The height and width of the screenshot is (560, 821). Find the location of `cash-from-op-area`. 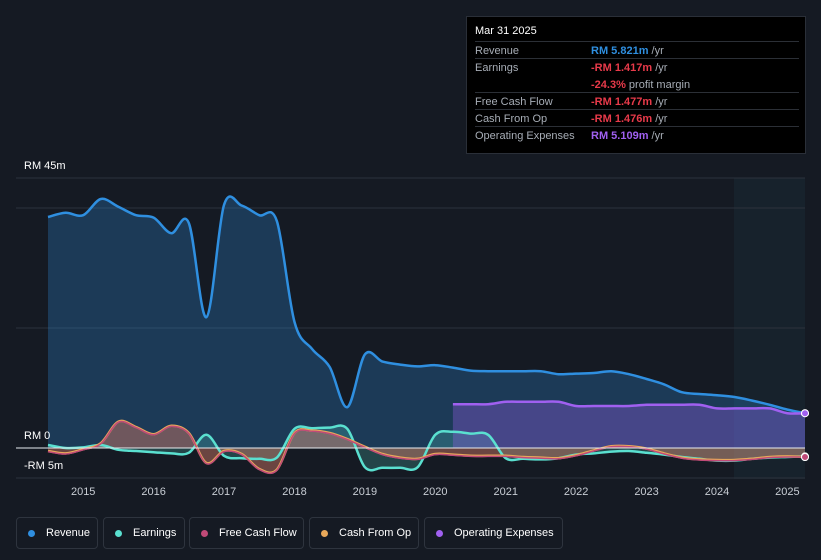

cash-from-op-area is located at coordinates (426, 446).